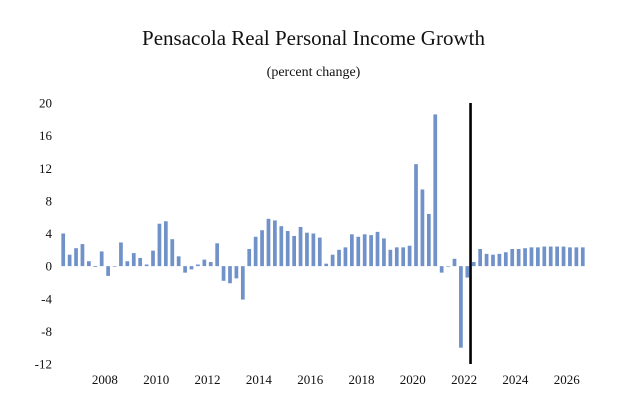  What do you see at coordinates (45, 103) in the screenshot?
I see `y-tick-label: 20` at bounding box center [45, 103].